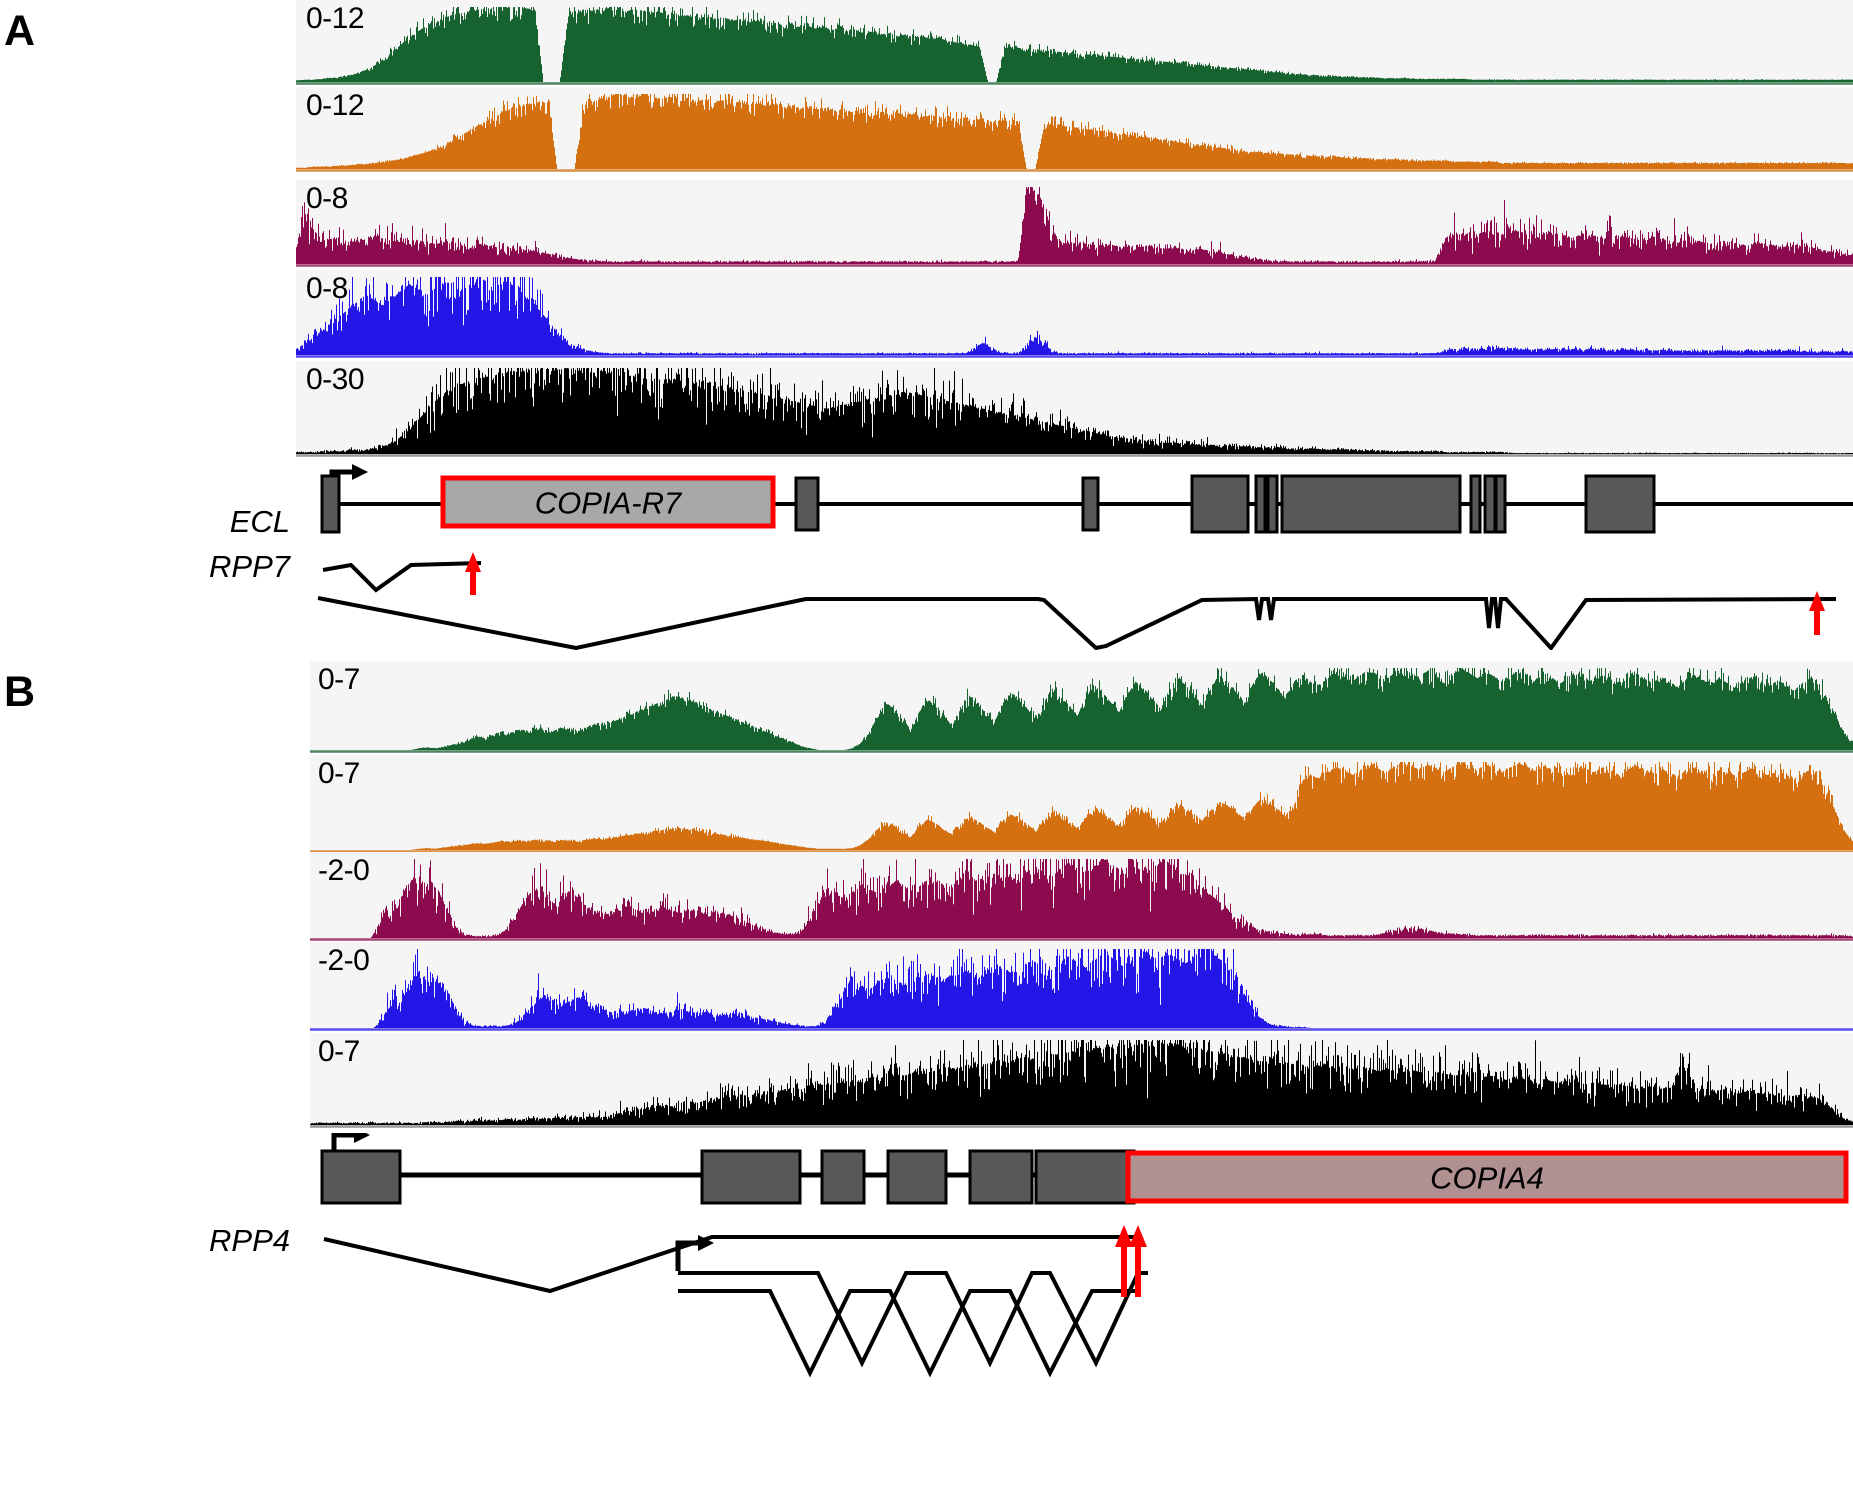  Describe the element at coordinates (608, 502) in the screenshot. I see `te-box-copia-r7` at that location.